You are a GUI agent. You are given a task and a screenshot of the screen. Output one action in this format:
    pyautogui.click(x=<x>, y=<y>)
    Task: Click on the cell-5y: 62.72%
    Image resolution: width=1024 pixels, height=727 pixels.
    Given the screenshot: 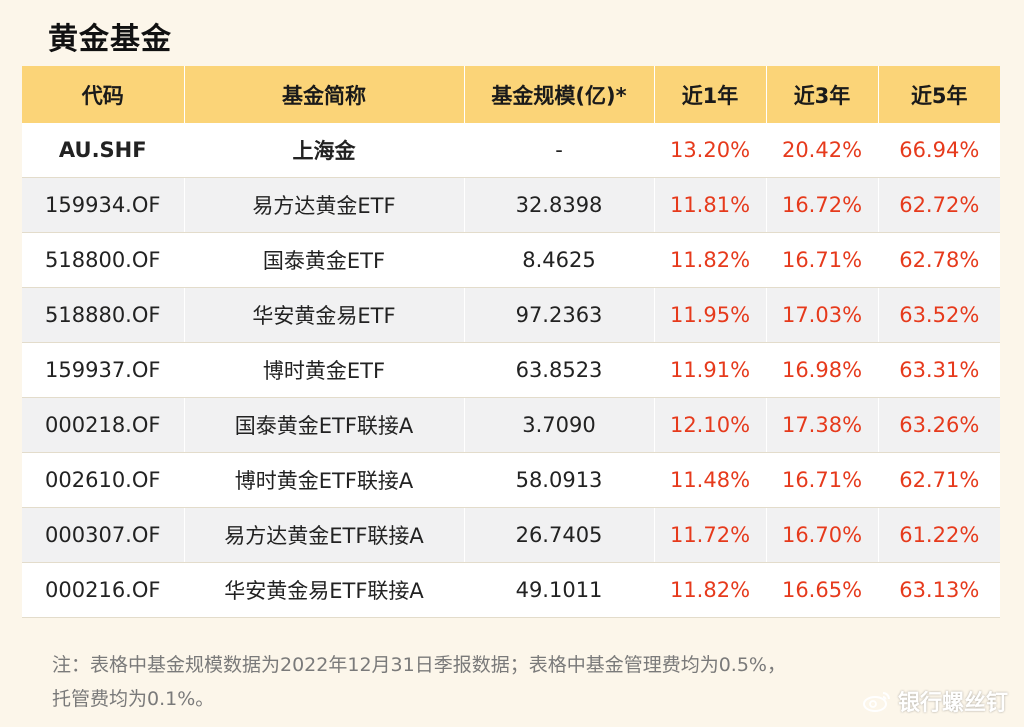 What is the action you would take?
    pyautogui.click(x=939, y=205)
    